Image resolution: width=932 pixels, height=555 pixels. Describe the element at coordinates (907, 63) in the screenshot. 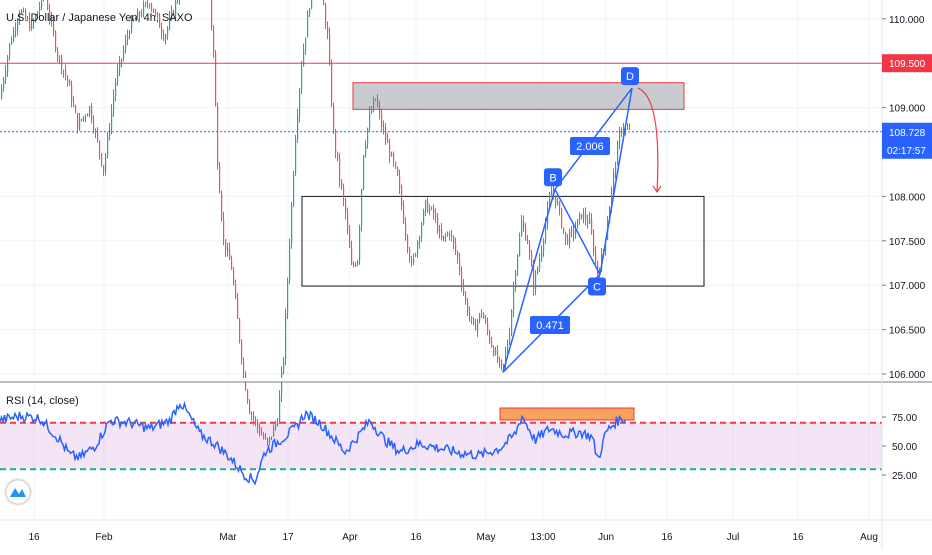

I see `resistance-price-tag: 109.500` at that location.